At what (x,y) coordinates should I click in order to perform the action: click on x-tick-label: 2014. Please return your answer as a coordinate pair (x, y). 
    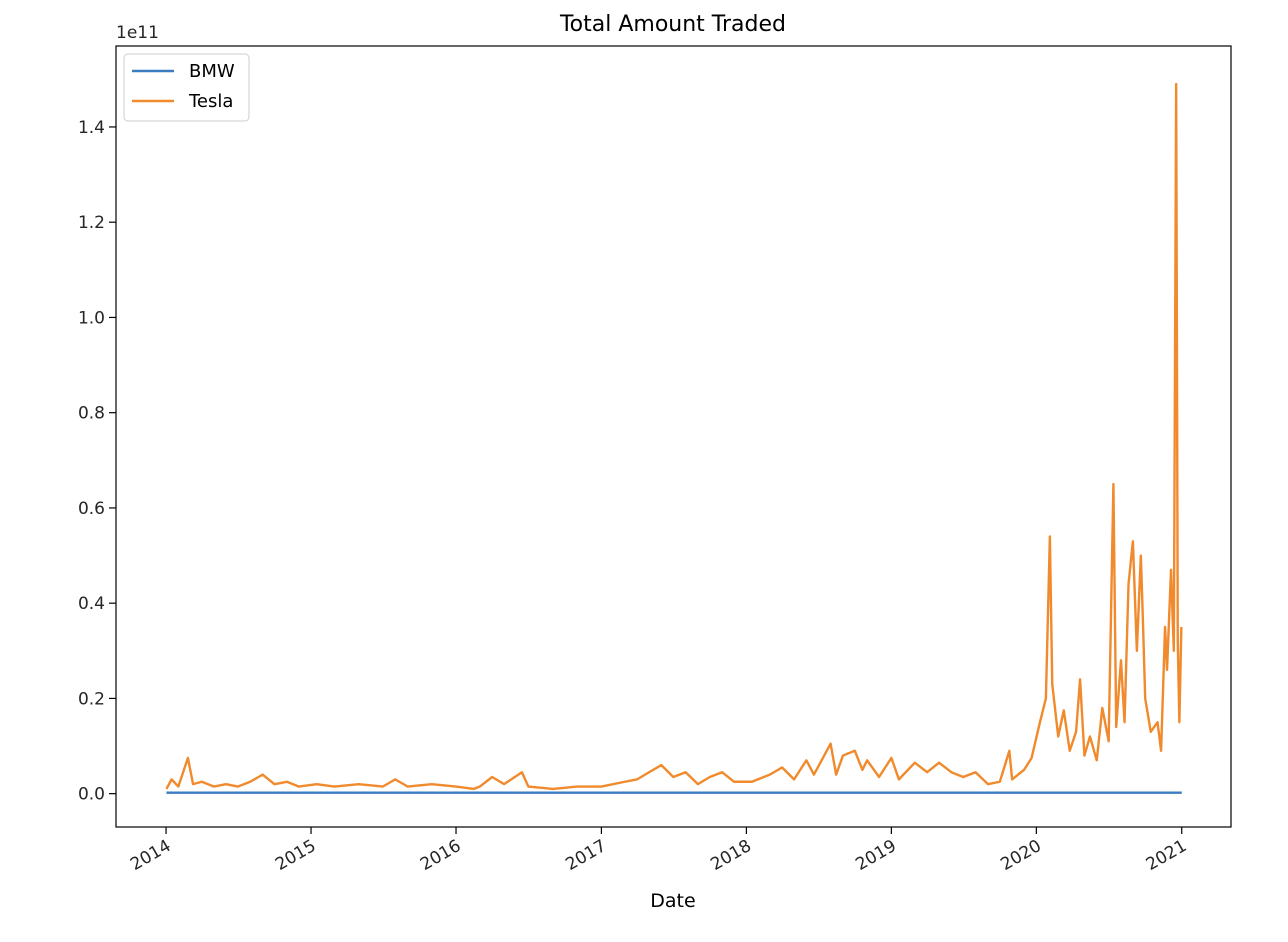
    Looking at the image, I should click on (150, 855).